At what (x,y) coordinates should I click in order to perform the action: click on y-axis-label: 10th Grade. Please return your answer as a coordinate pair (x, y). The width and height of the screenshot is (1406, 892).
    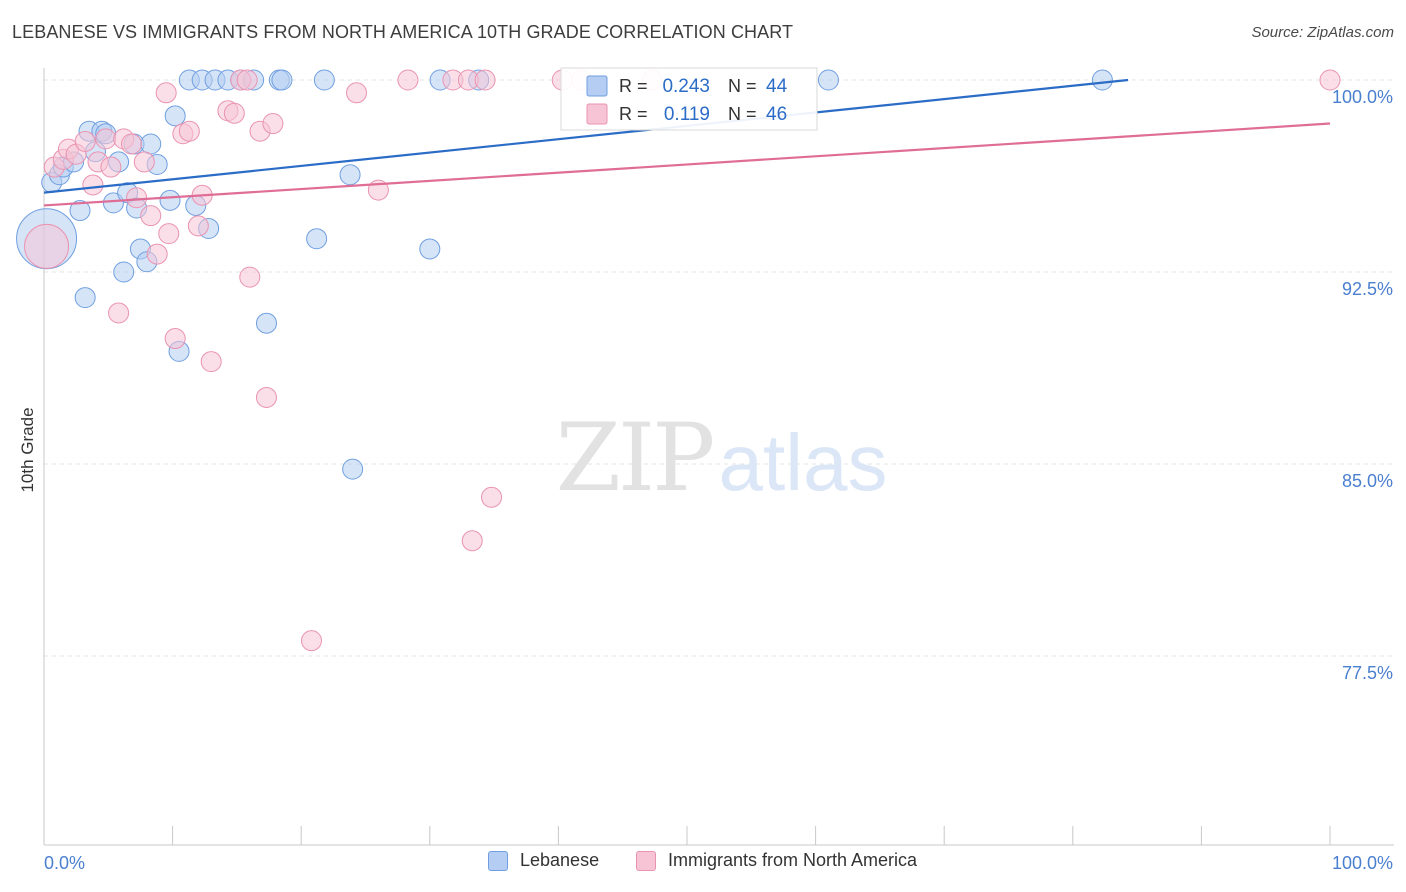
    Looking at the image, I should click on (27, 450).